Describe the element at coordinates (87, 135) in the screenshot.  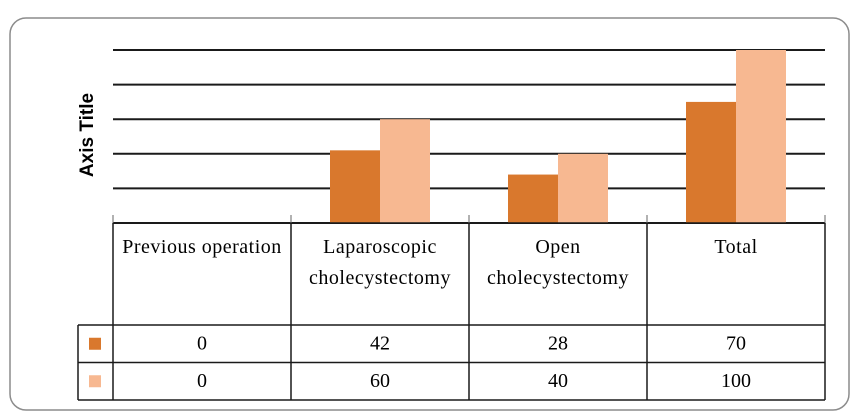
I see `y-axis-title: Axis Title` at that location.